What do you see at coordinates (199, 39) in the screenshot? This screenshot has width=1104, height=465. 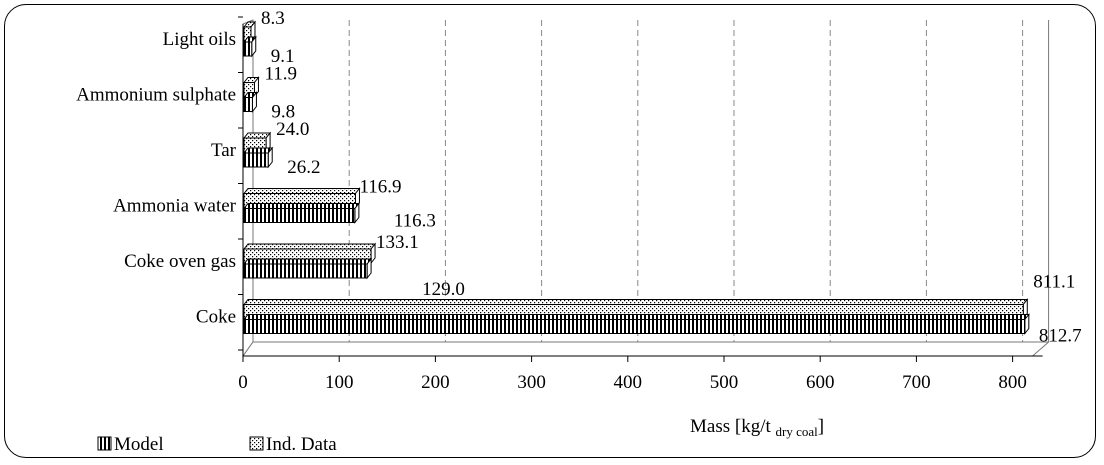 I see `category-label: Light oils` at bounding box center [199, 39].